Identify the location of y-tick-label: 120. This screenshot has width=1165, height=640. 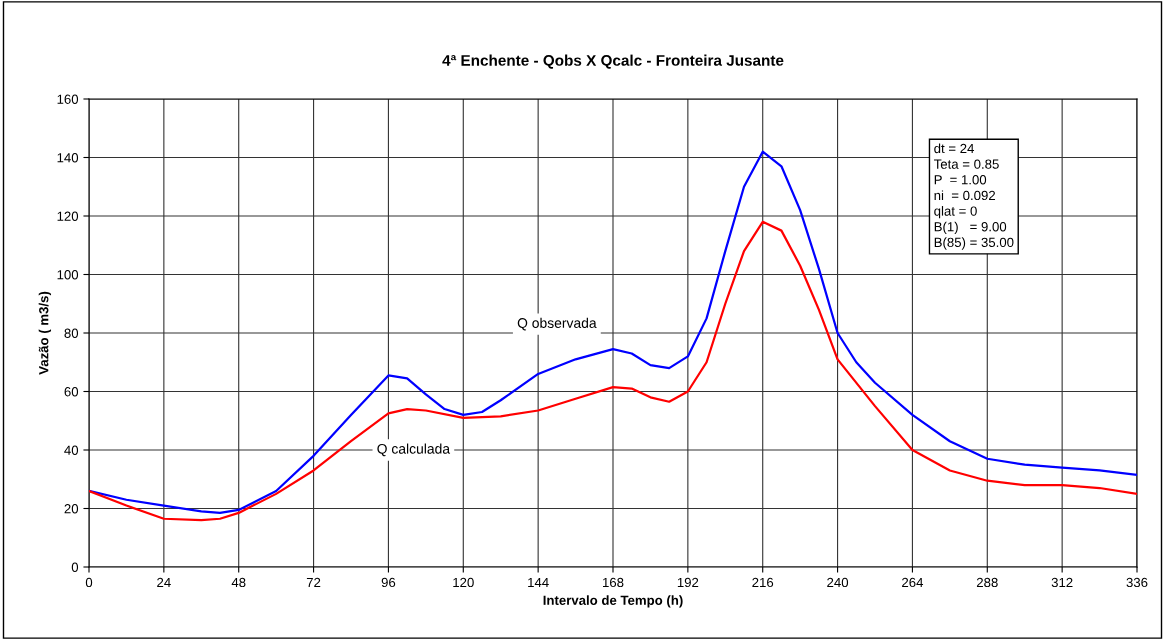
(68, 216).